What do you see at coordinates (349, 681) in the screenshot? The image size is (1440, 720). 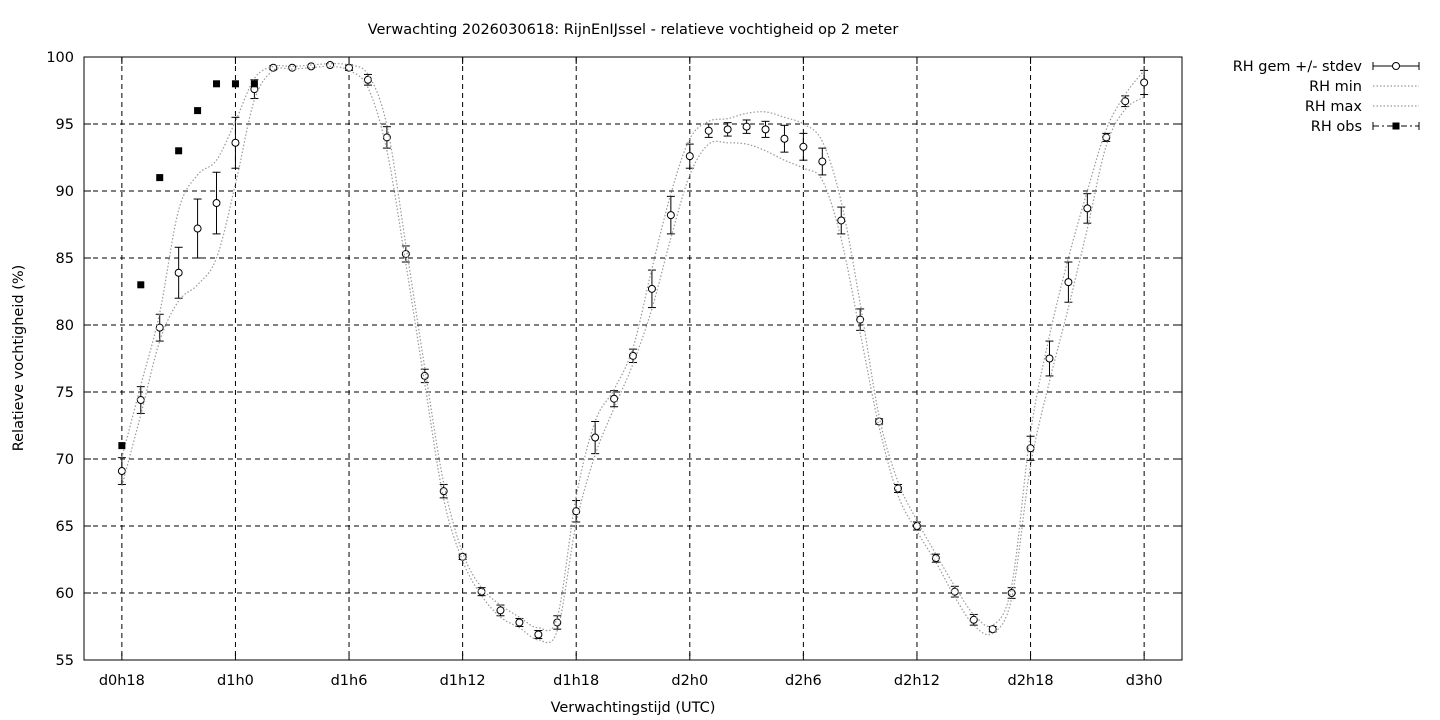 I see `x-tick-label: d1h6` at bounding box center [349, 681].